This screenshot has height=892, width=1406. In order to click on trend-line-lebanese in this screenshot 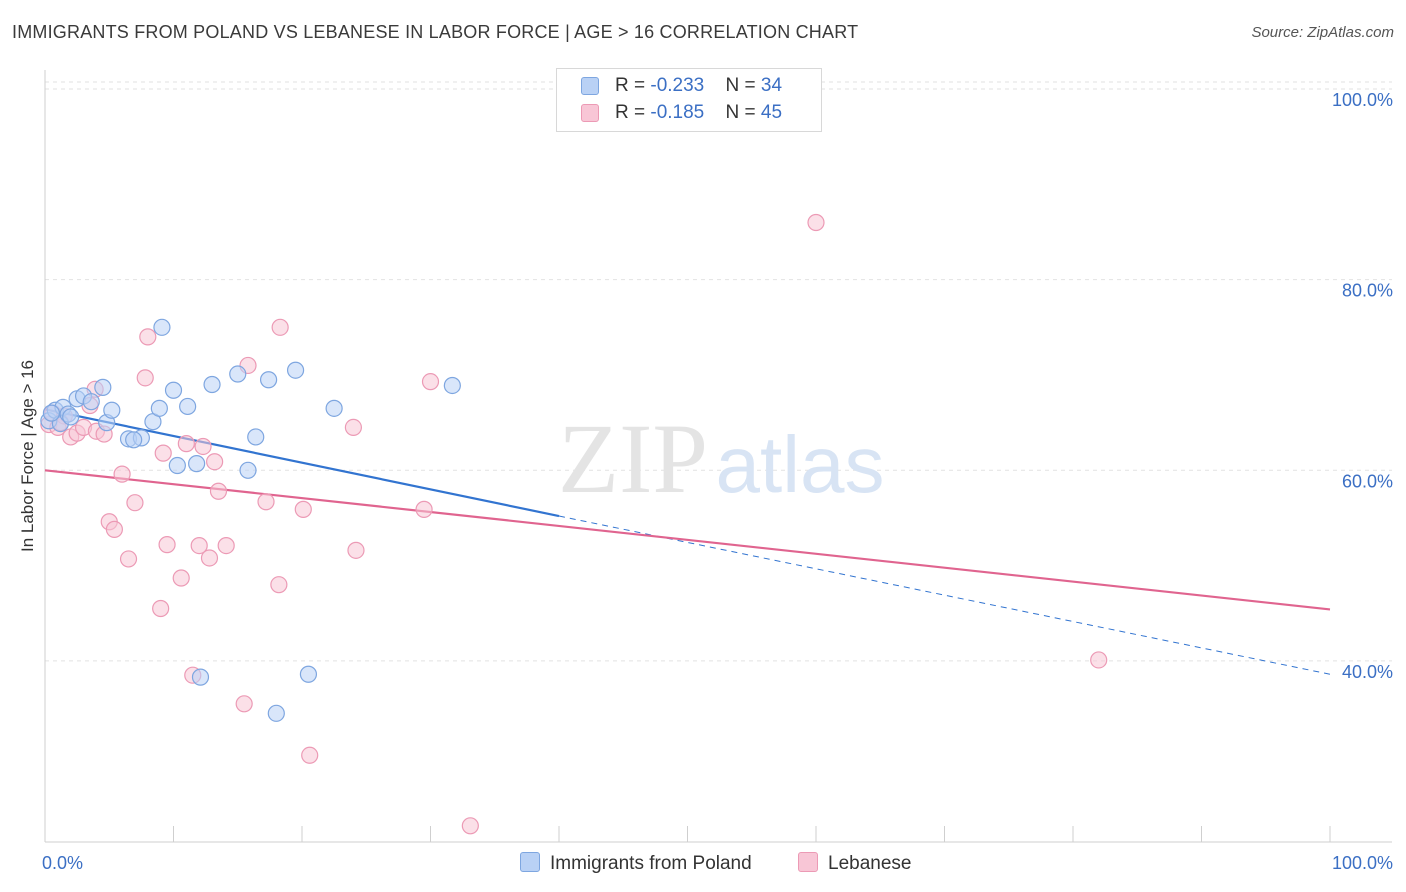, I will do `click(687, 540)`.